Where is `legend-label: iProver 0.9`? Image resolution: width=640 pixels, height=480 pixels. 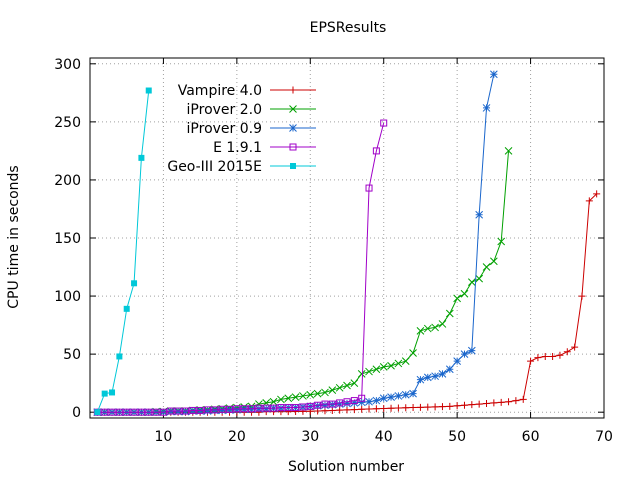
legend-label: iProver 0.9 is located at coordinates (224, 129).